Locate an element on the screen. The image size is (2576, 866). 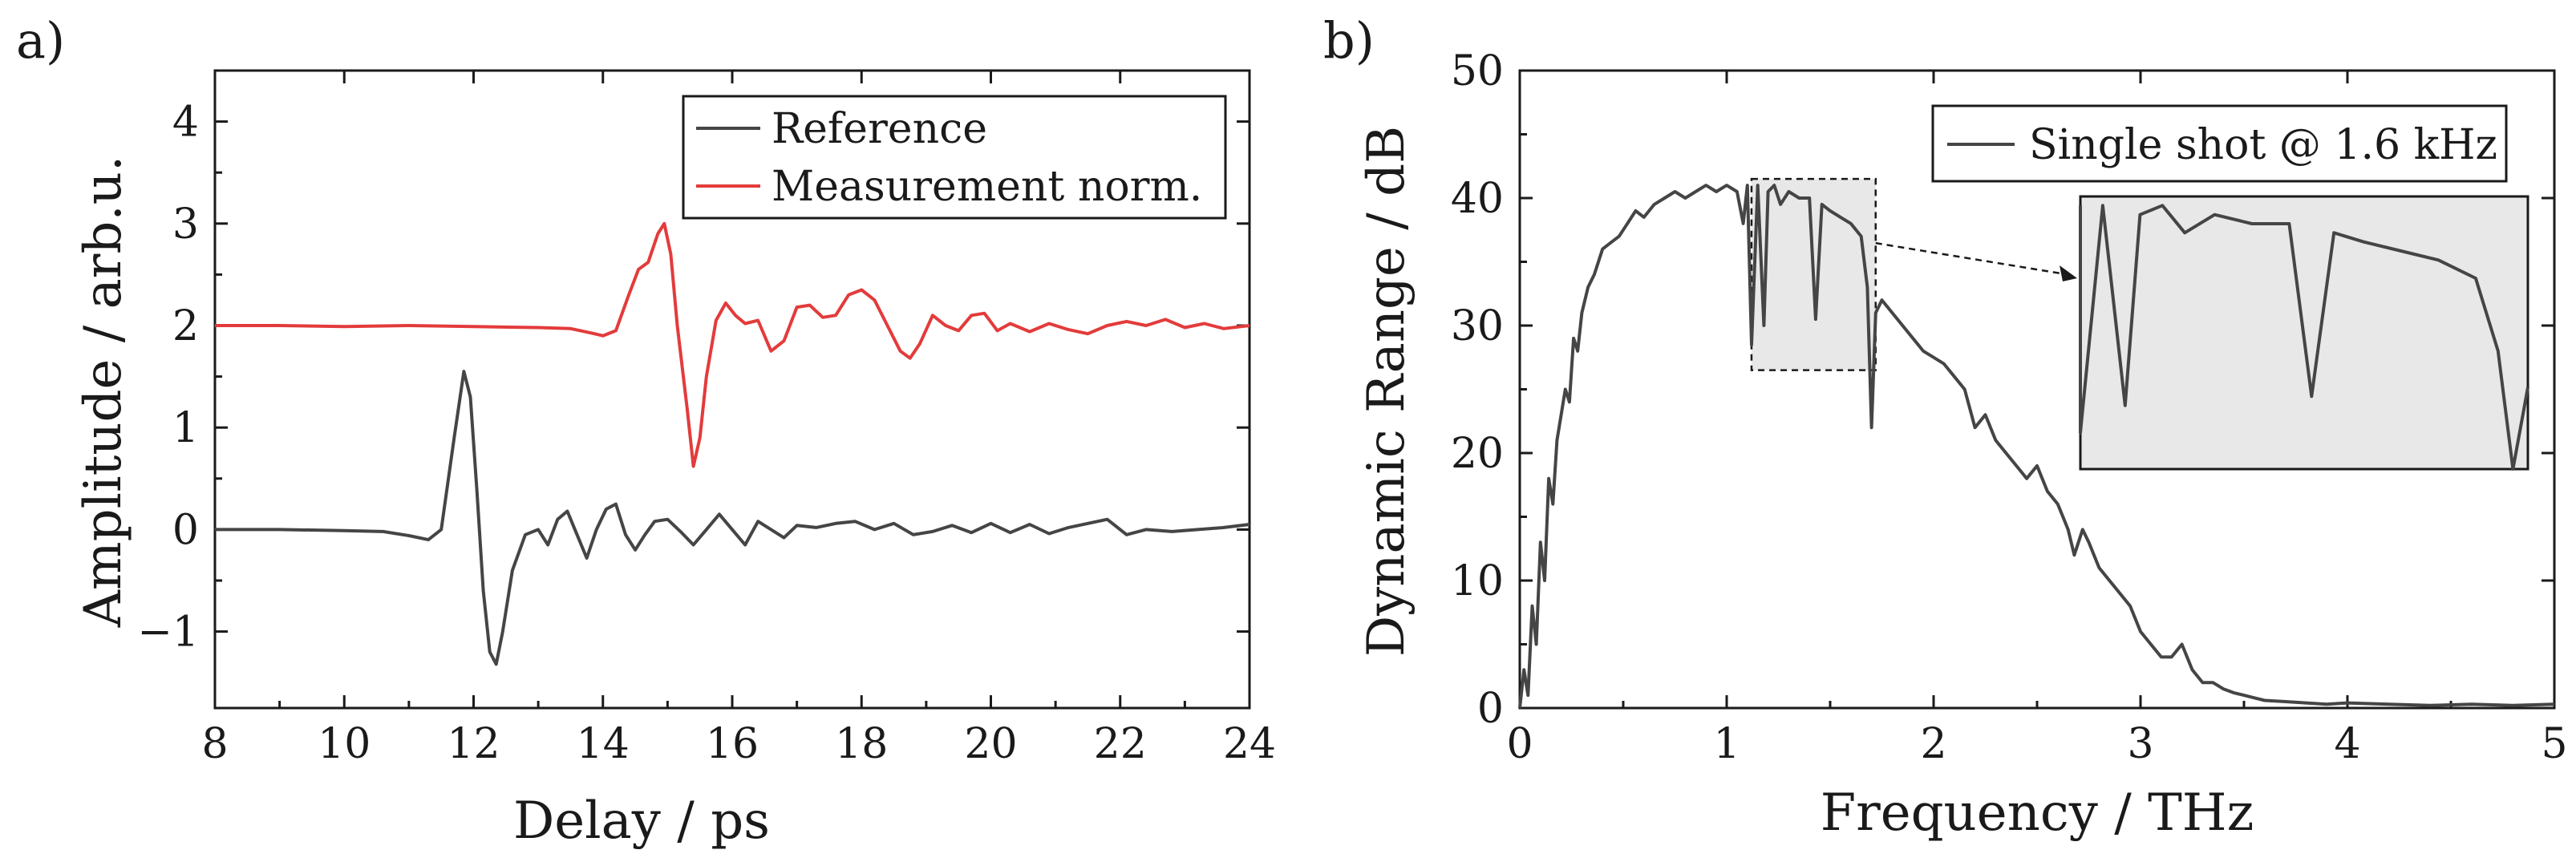
x-tick-label: 14 is located at coordinates (603, 744).